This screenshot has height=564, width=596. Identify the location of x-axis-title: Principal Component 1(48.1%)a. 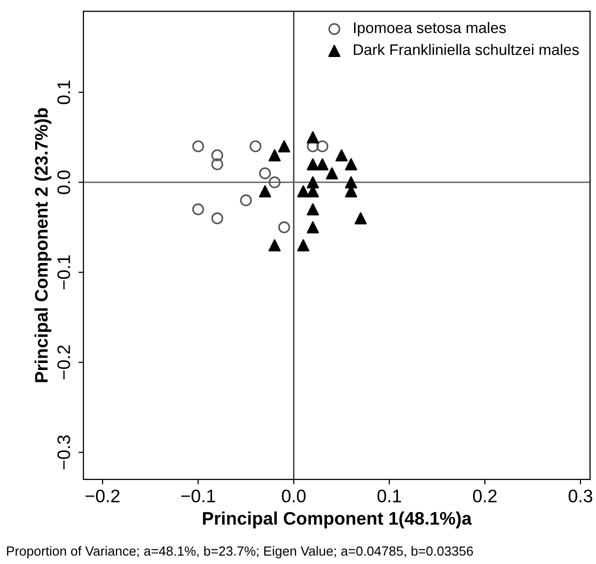
(337, 520).